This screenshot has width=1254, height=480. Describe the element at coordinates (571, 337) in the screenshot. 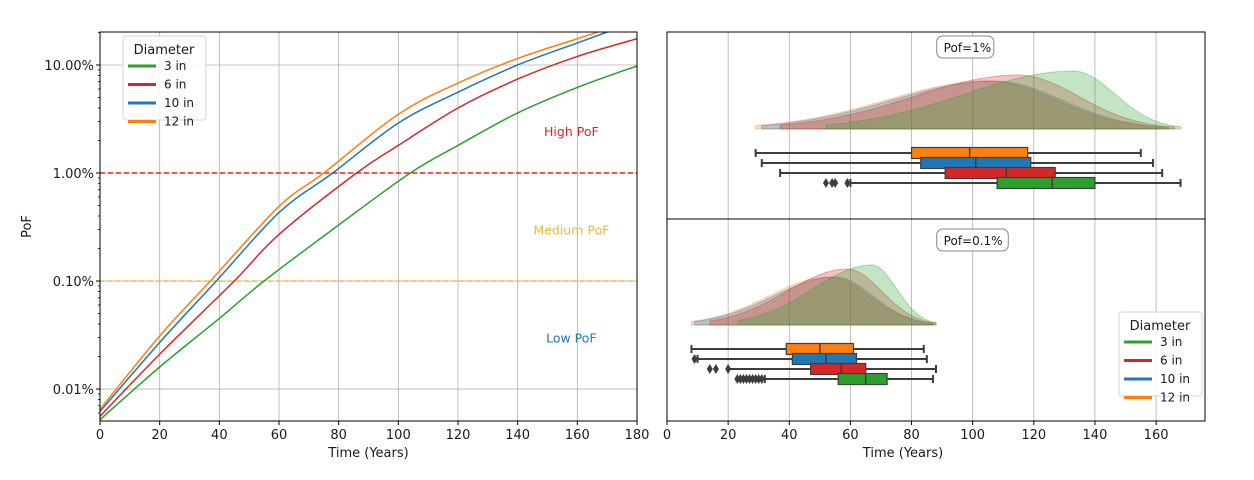

I see `zone-label: Low PoF` at that location.